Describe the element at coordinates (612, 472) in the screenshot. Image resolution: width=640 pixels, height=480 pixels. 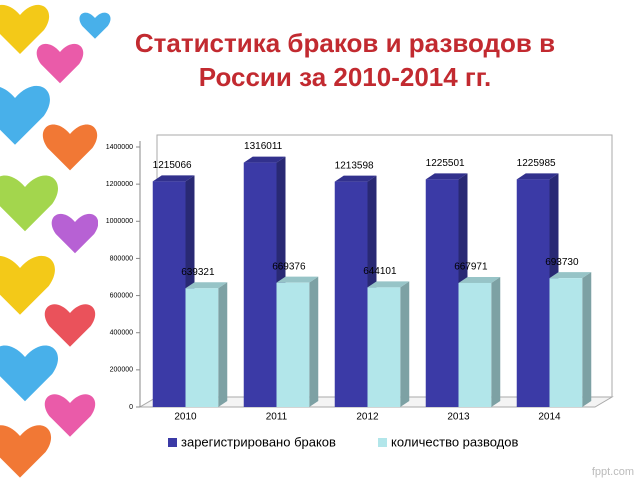
I see `watermark: fppt.com` at that location.